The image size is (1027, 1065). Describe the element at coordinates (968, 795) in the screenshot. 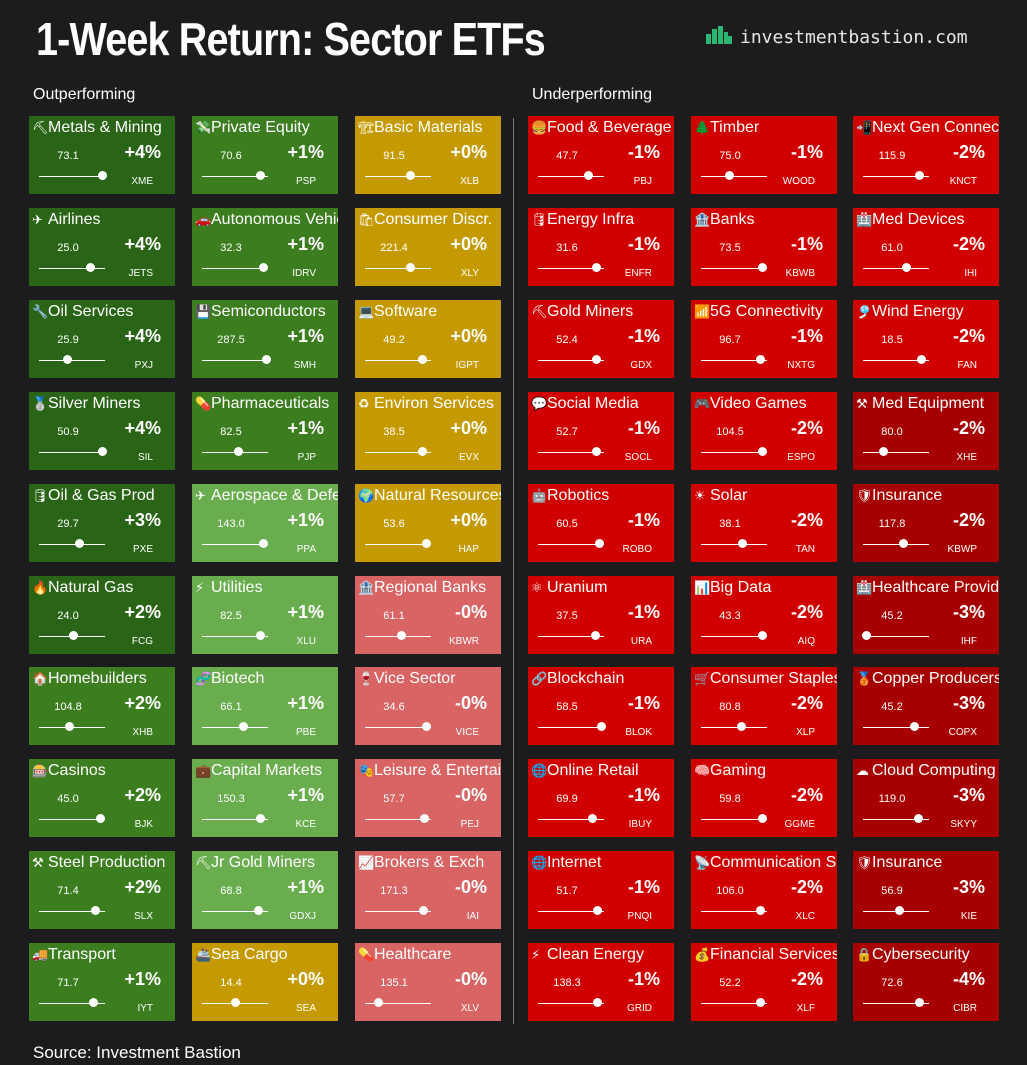

I see `return-value: -3%` at that location.